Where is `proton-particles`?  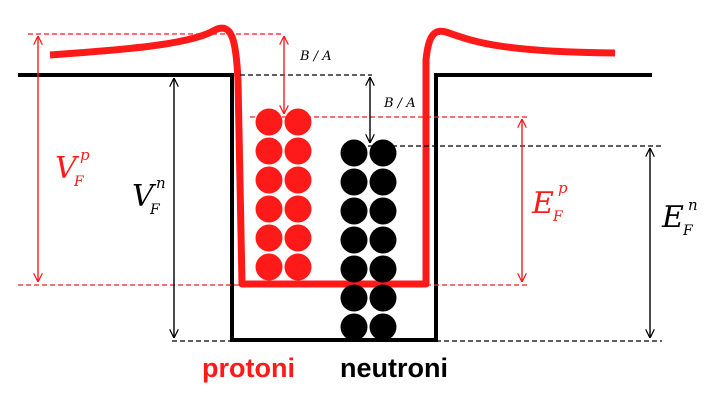
proton-particles is located at coordinates (283, 194).